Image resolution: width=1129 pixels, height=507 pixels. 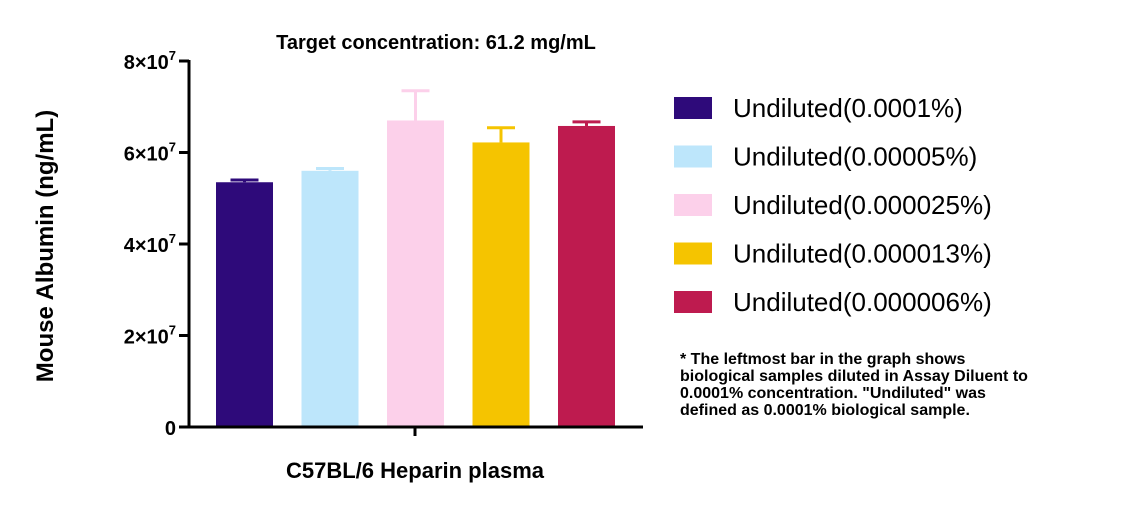 What do you see at coordinates (45, 246) in the screenshot?
I see `y-axis-label: Mouse Albumin (ng/mL)` at bounding box center [45, 246].